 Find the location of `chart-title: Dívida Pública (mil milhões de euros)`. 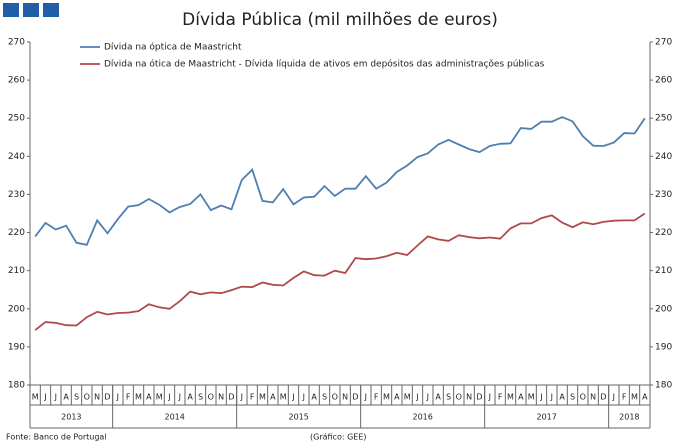

chart-title: Dívida Pública (mil milhões de euros) is located at coordinates (340, 20).